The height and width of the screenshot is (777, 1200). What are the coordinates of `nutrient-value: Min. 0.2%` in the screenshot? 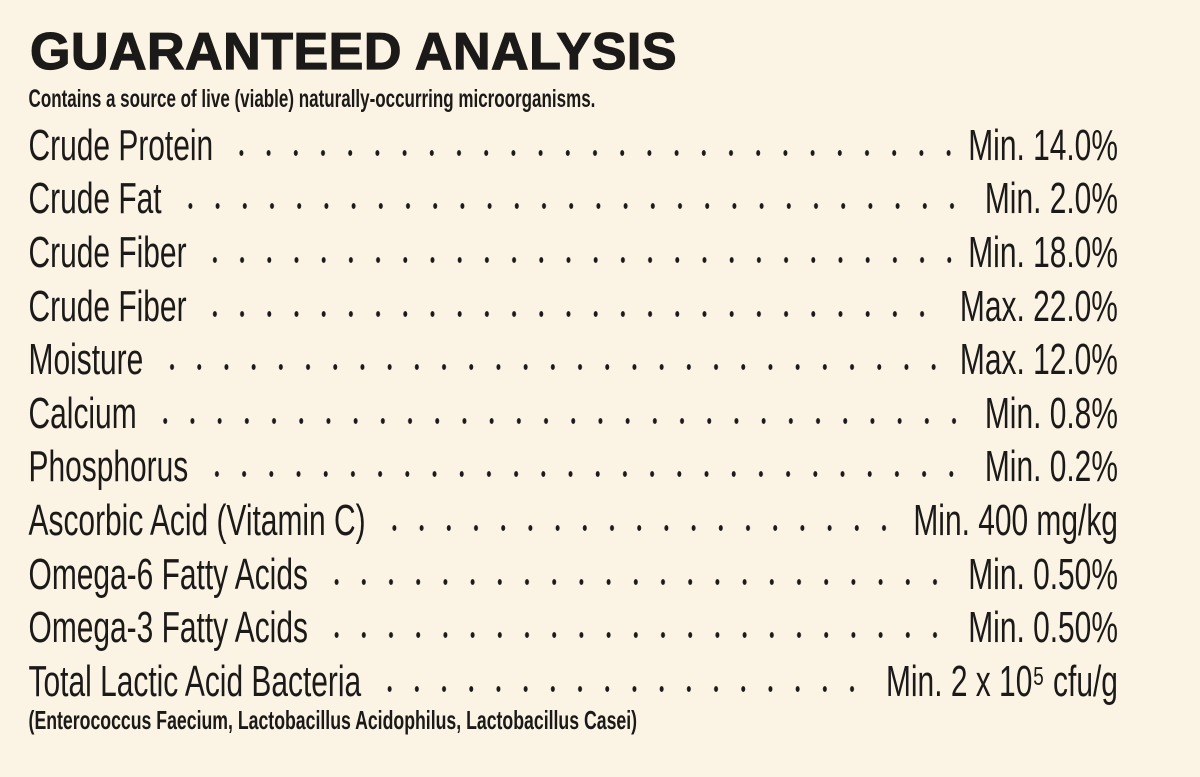 It's located at (1051, 467).